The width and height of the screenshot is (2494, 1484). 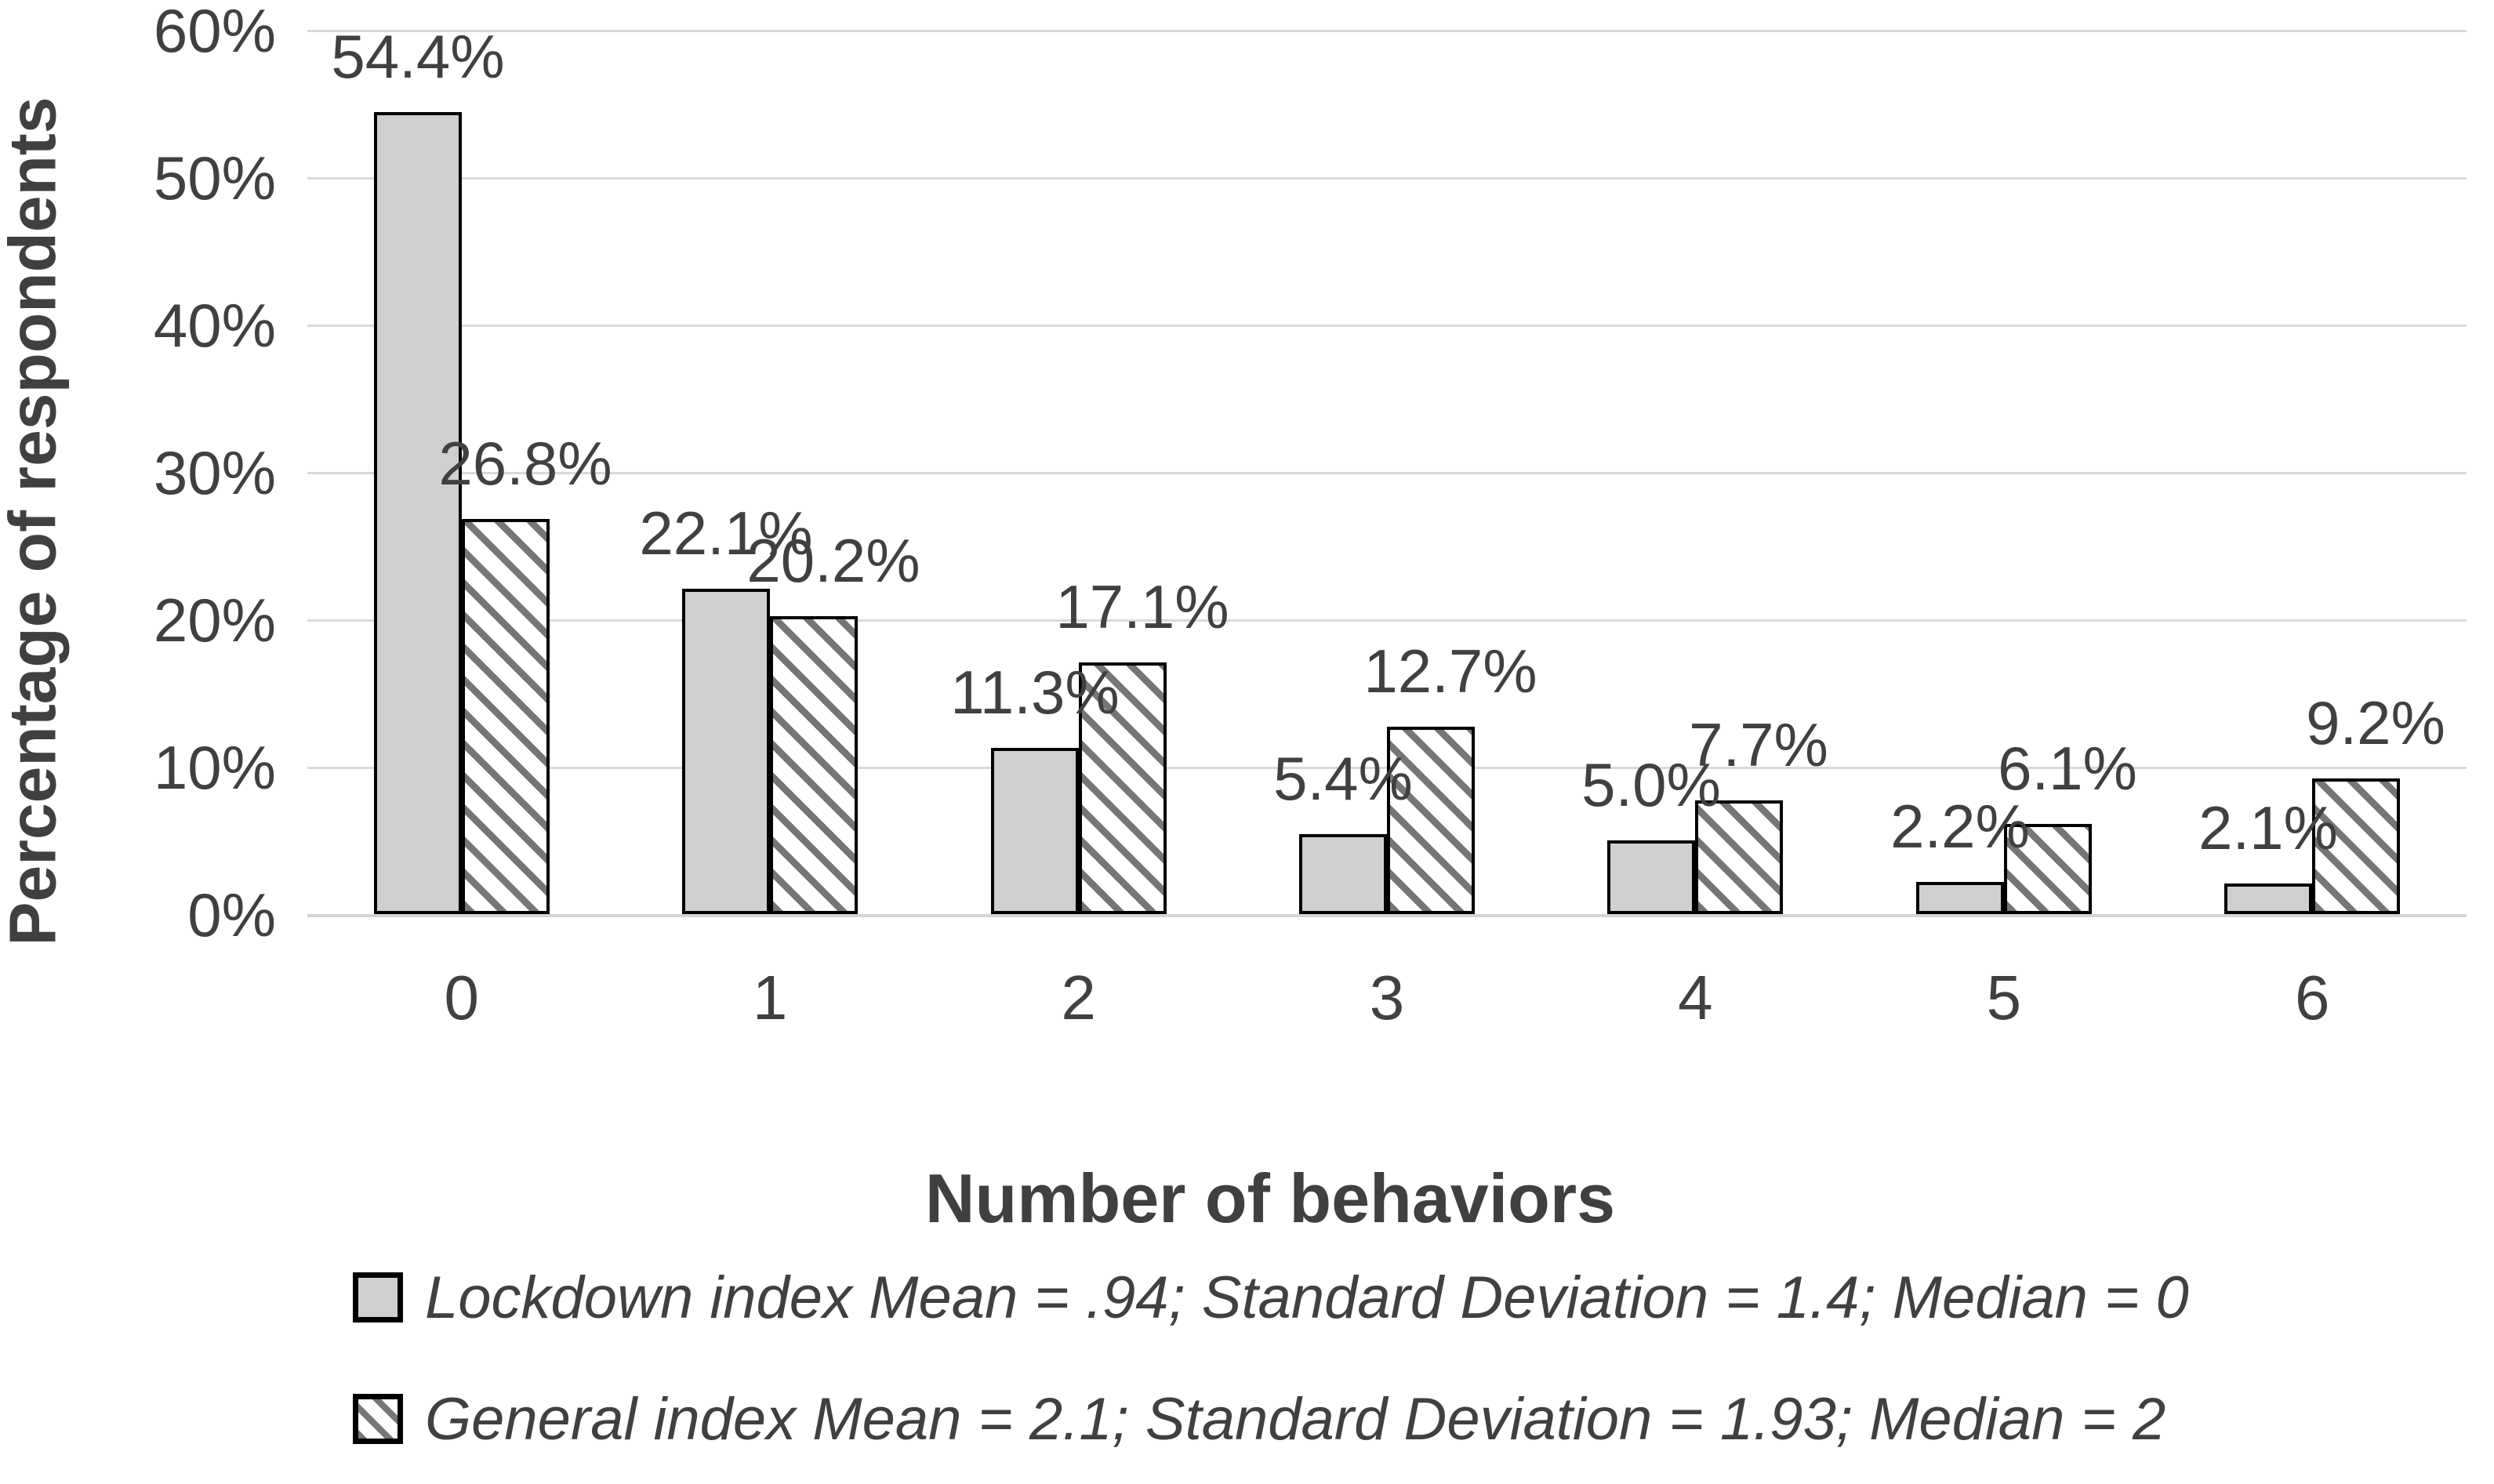 What do you see at coordinates (1960, 826) in the screenshot?
I see `bar-label-lockdown-index-5: 2.2%` at bounding box center [1960, 826].